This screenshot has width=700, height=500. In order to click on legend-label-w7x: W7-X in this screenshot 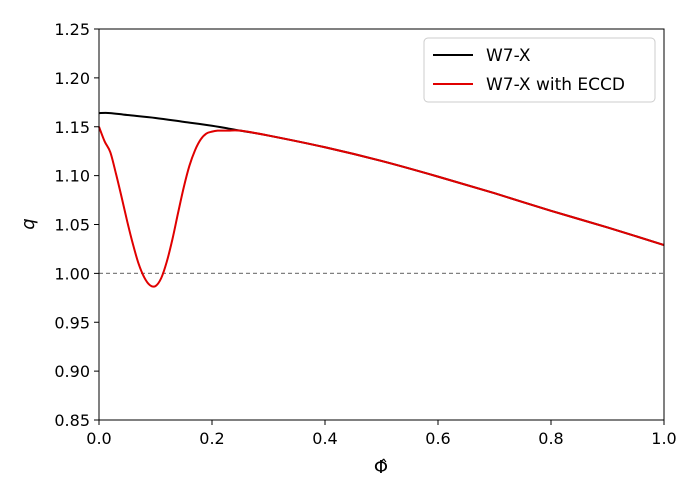, I will do `click(508, 56)`.